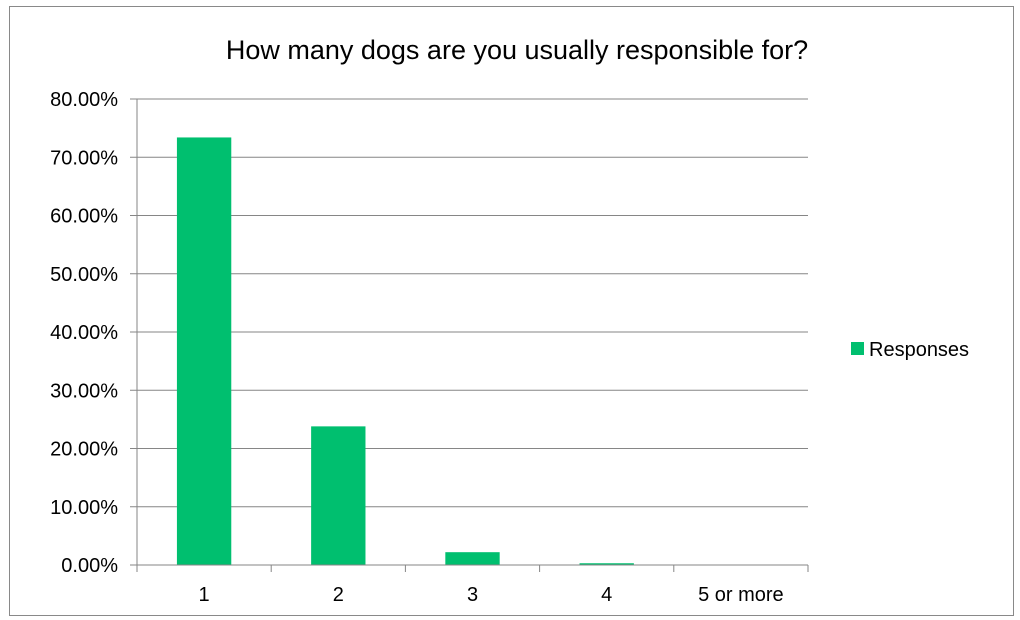  I want to click on y-tick-label: 80.00%, so click(84, 100).